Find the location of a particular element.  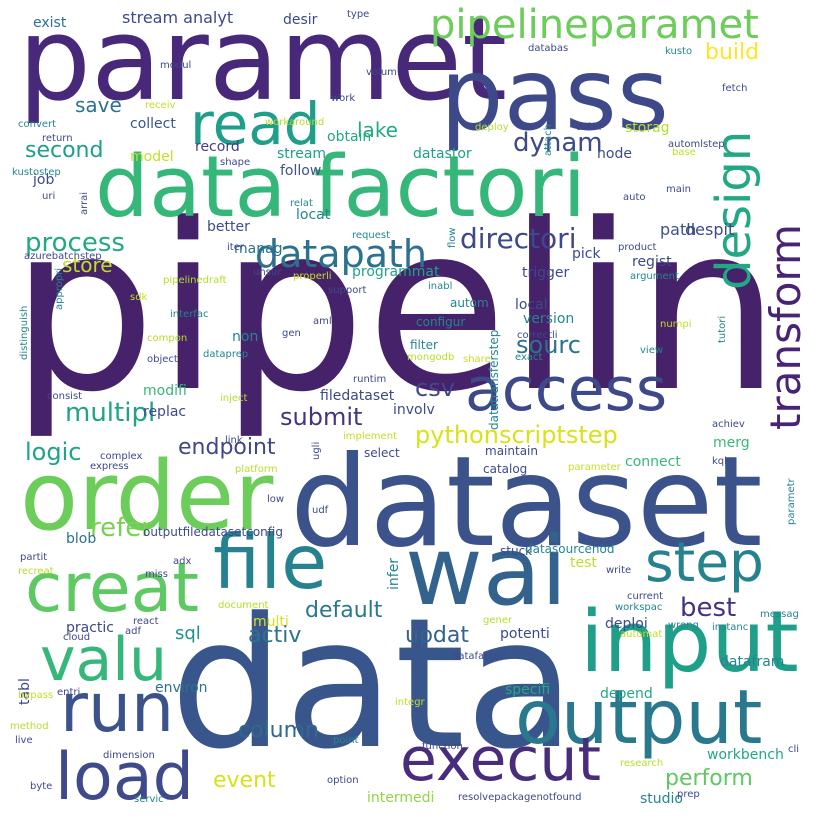

word: inject is located at coordinates (234, 398).